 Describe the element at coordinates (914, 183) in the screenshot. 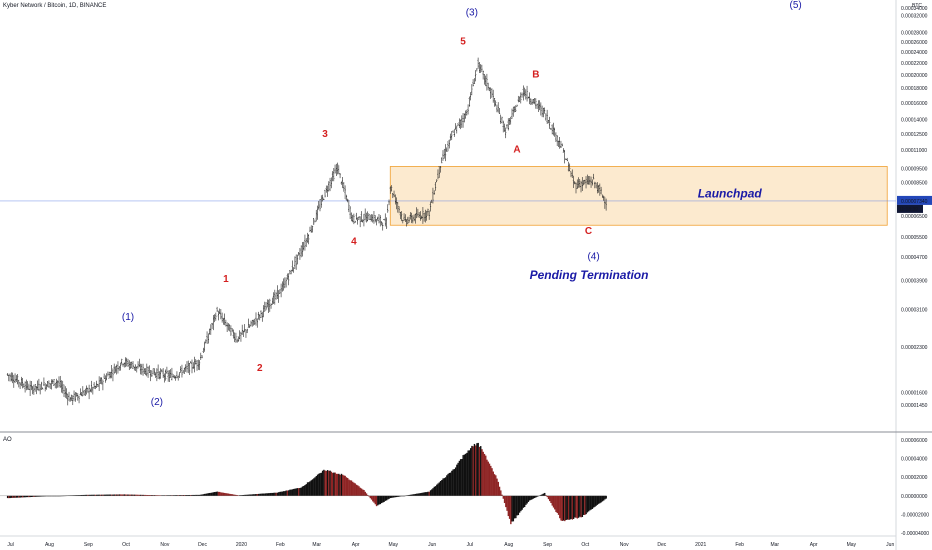

I see `price-tick-label: 0.00008500` at that location.